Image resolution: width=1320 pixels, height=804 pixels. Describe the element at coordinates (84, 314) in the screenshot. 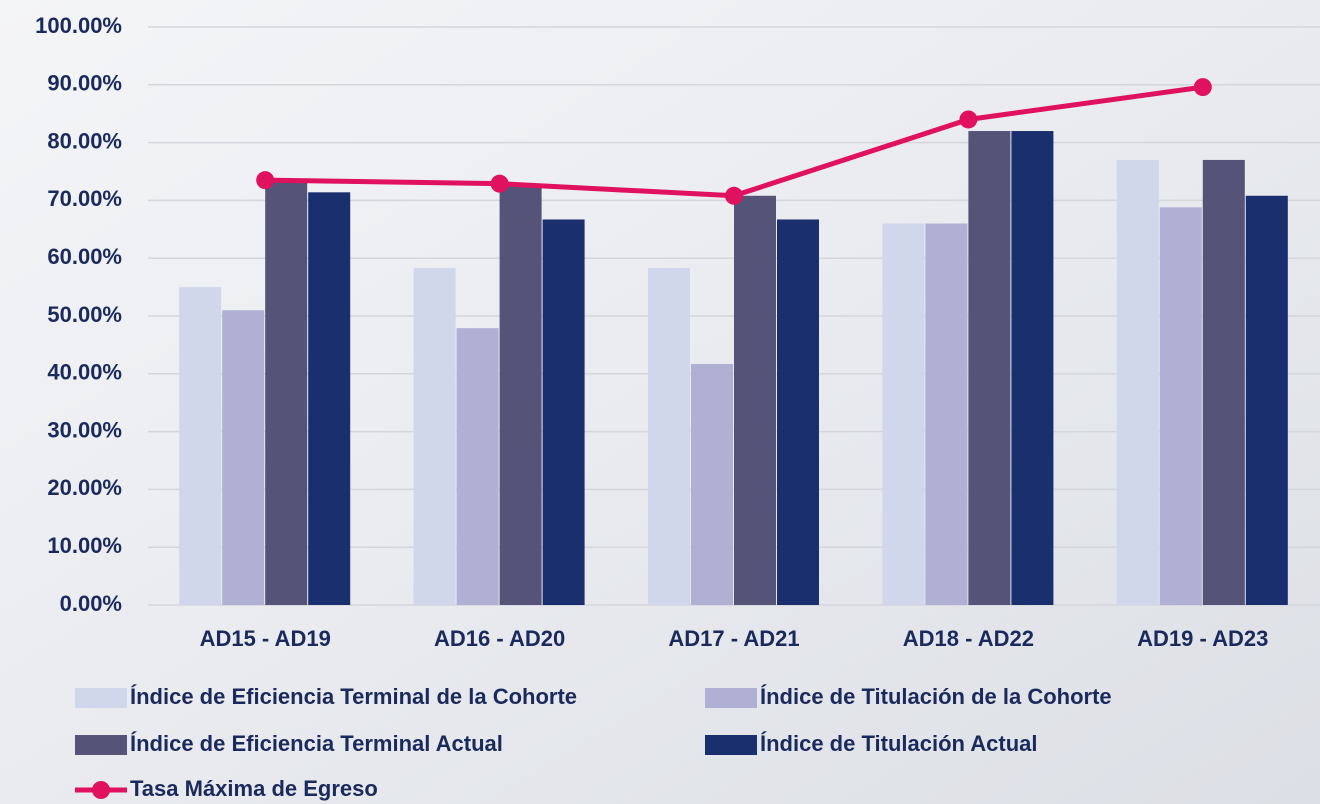

I see `y-tick-label: 50.00%` at that location.